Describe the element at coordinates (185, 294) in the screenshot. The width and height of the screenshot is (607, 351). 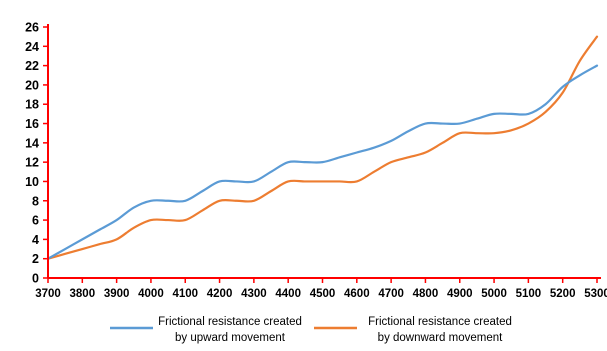
I see `x-tick-label: 4100` at that location.